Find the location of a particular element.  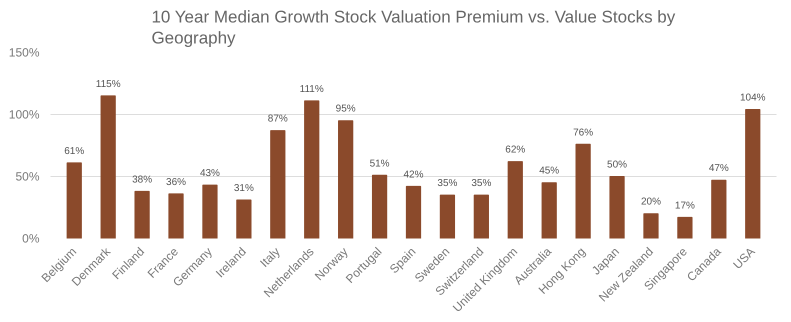

data-label: 51% is located at coordinates (380, 164).